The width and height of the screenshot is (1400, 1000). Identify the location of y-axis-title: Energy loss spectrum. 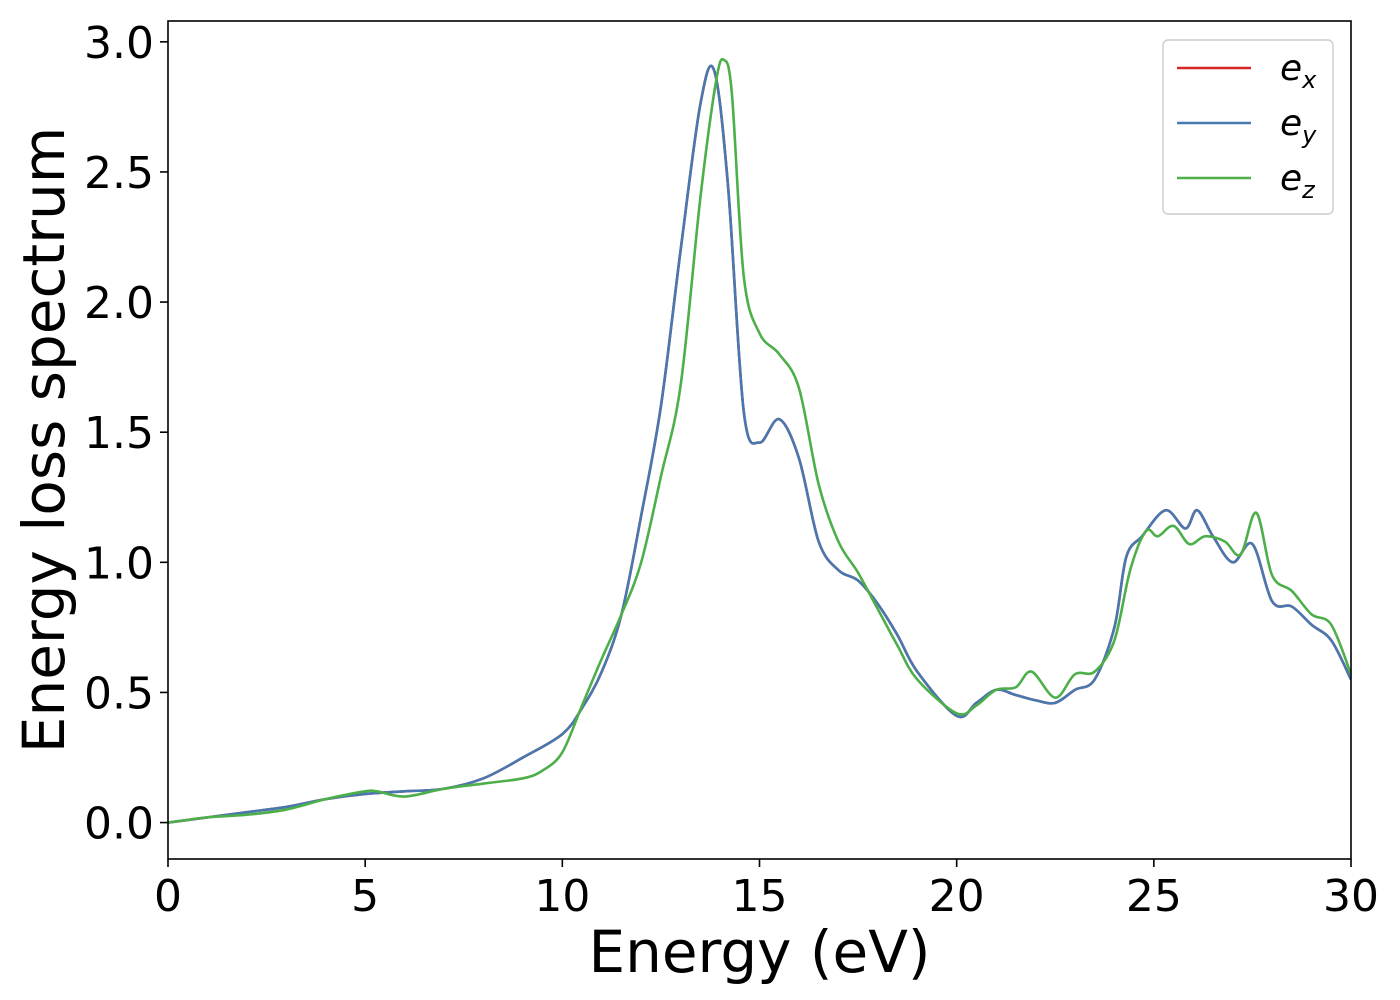
(44, 440).